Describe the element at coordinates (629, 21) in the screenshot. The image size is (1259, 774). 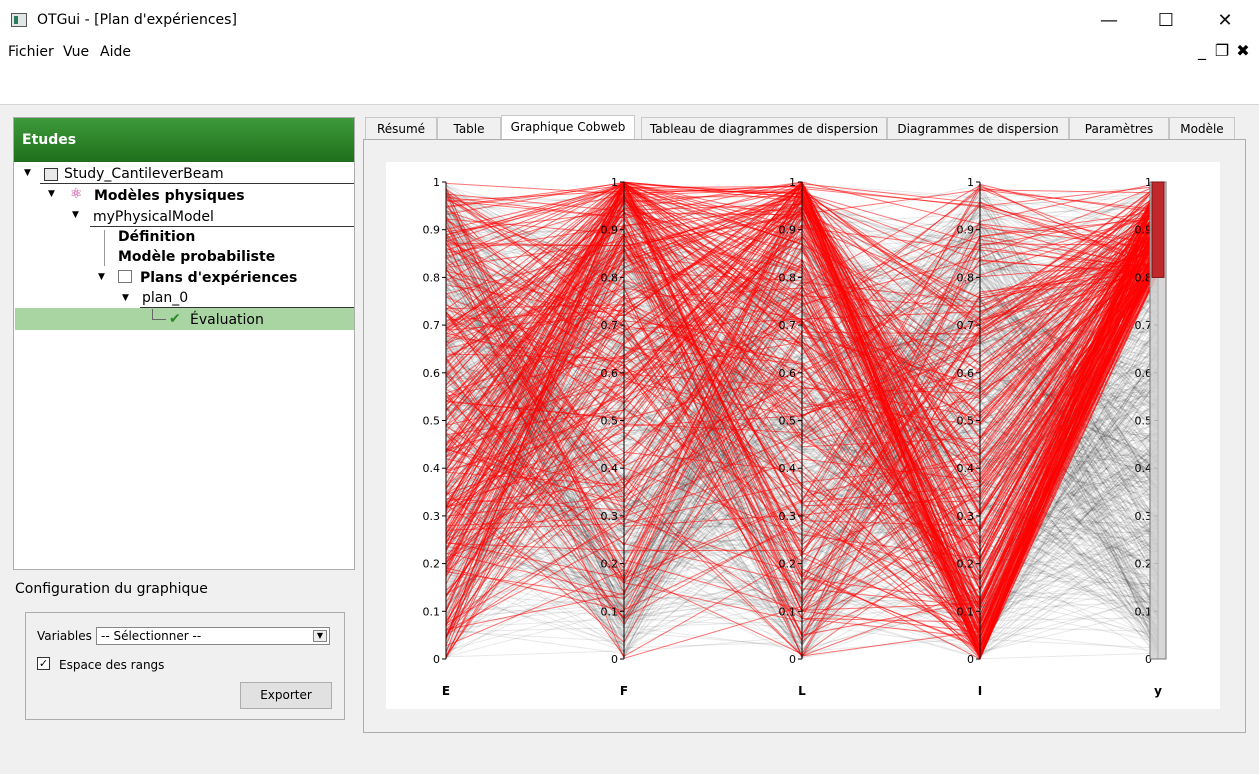
I see `title-bar: OTGui - [Plan d'expériences] — ☐ ✕` at that location.